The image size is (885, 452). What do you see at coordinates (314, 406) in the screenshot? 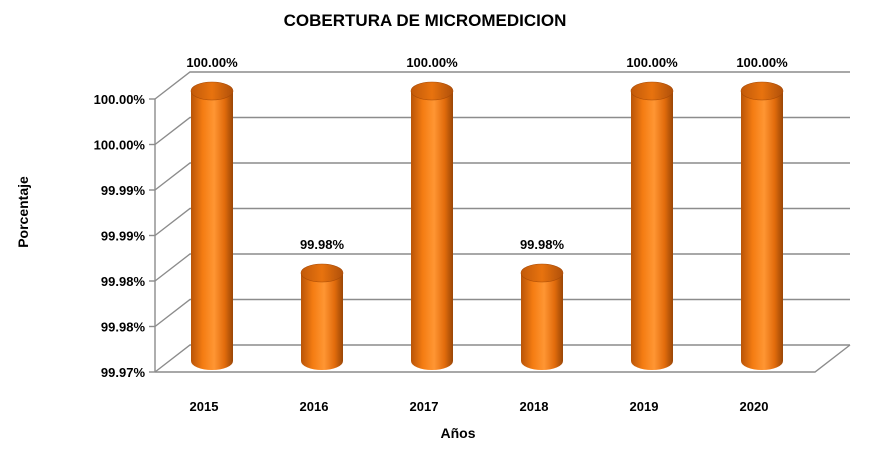
I see `x-tick-label: 2016` at bounding box center [314, 406].